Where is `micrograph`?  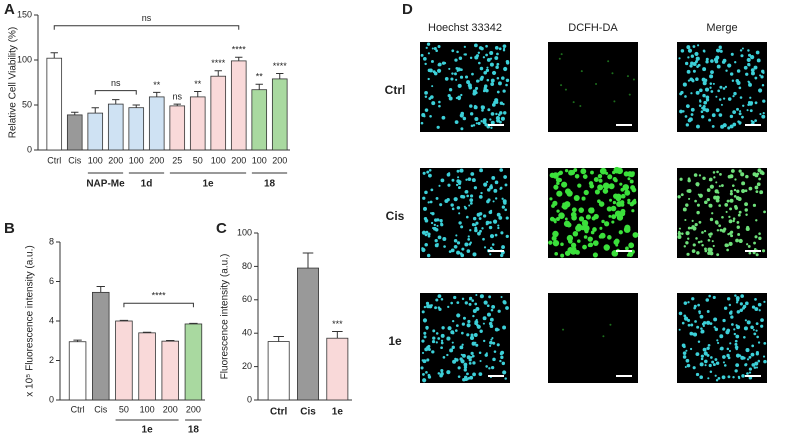 micrograph is located at coordinates (465, 213).